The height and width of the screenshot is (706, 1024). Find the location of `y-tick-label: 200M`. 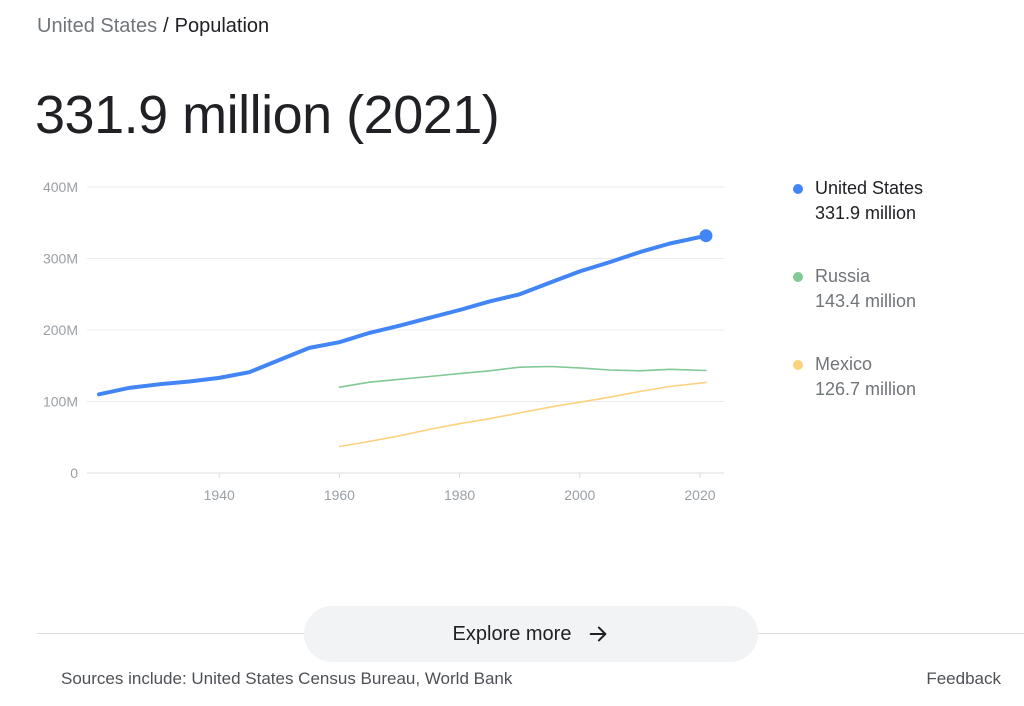

y-tick-label: 200M is located at coordinates (60, 330).